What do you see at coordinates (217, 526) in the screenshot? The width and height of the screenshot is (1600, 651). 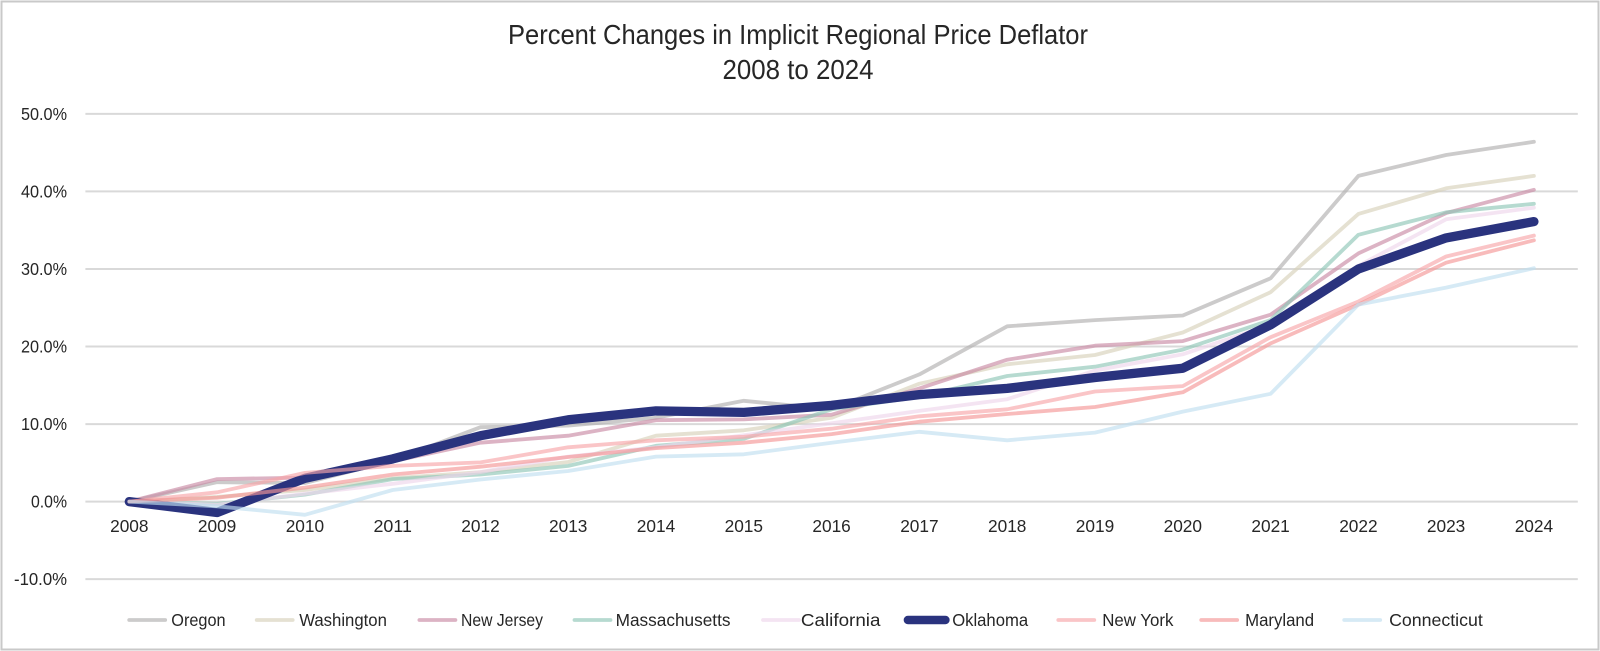 I see `svg-text: 2009` at bounding box center [217, 526].